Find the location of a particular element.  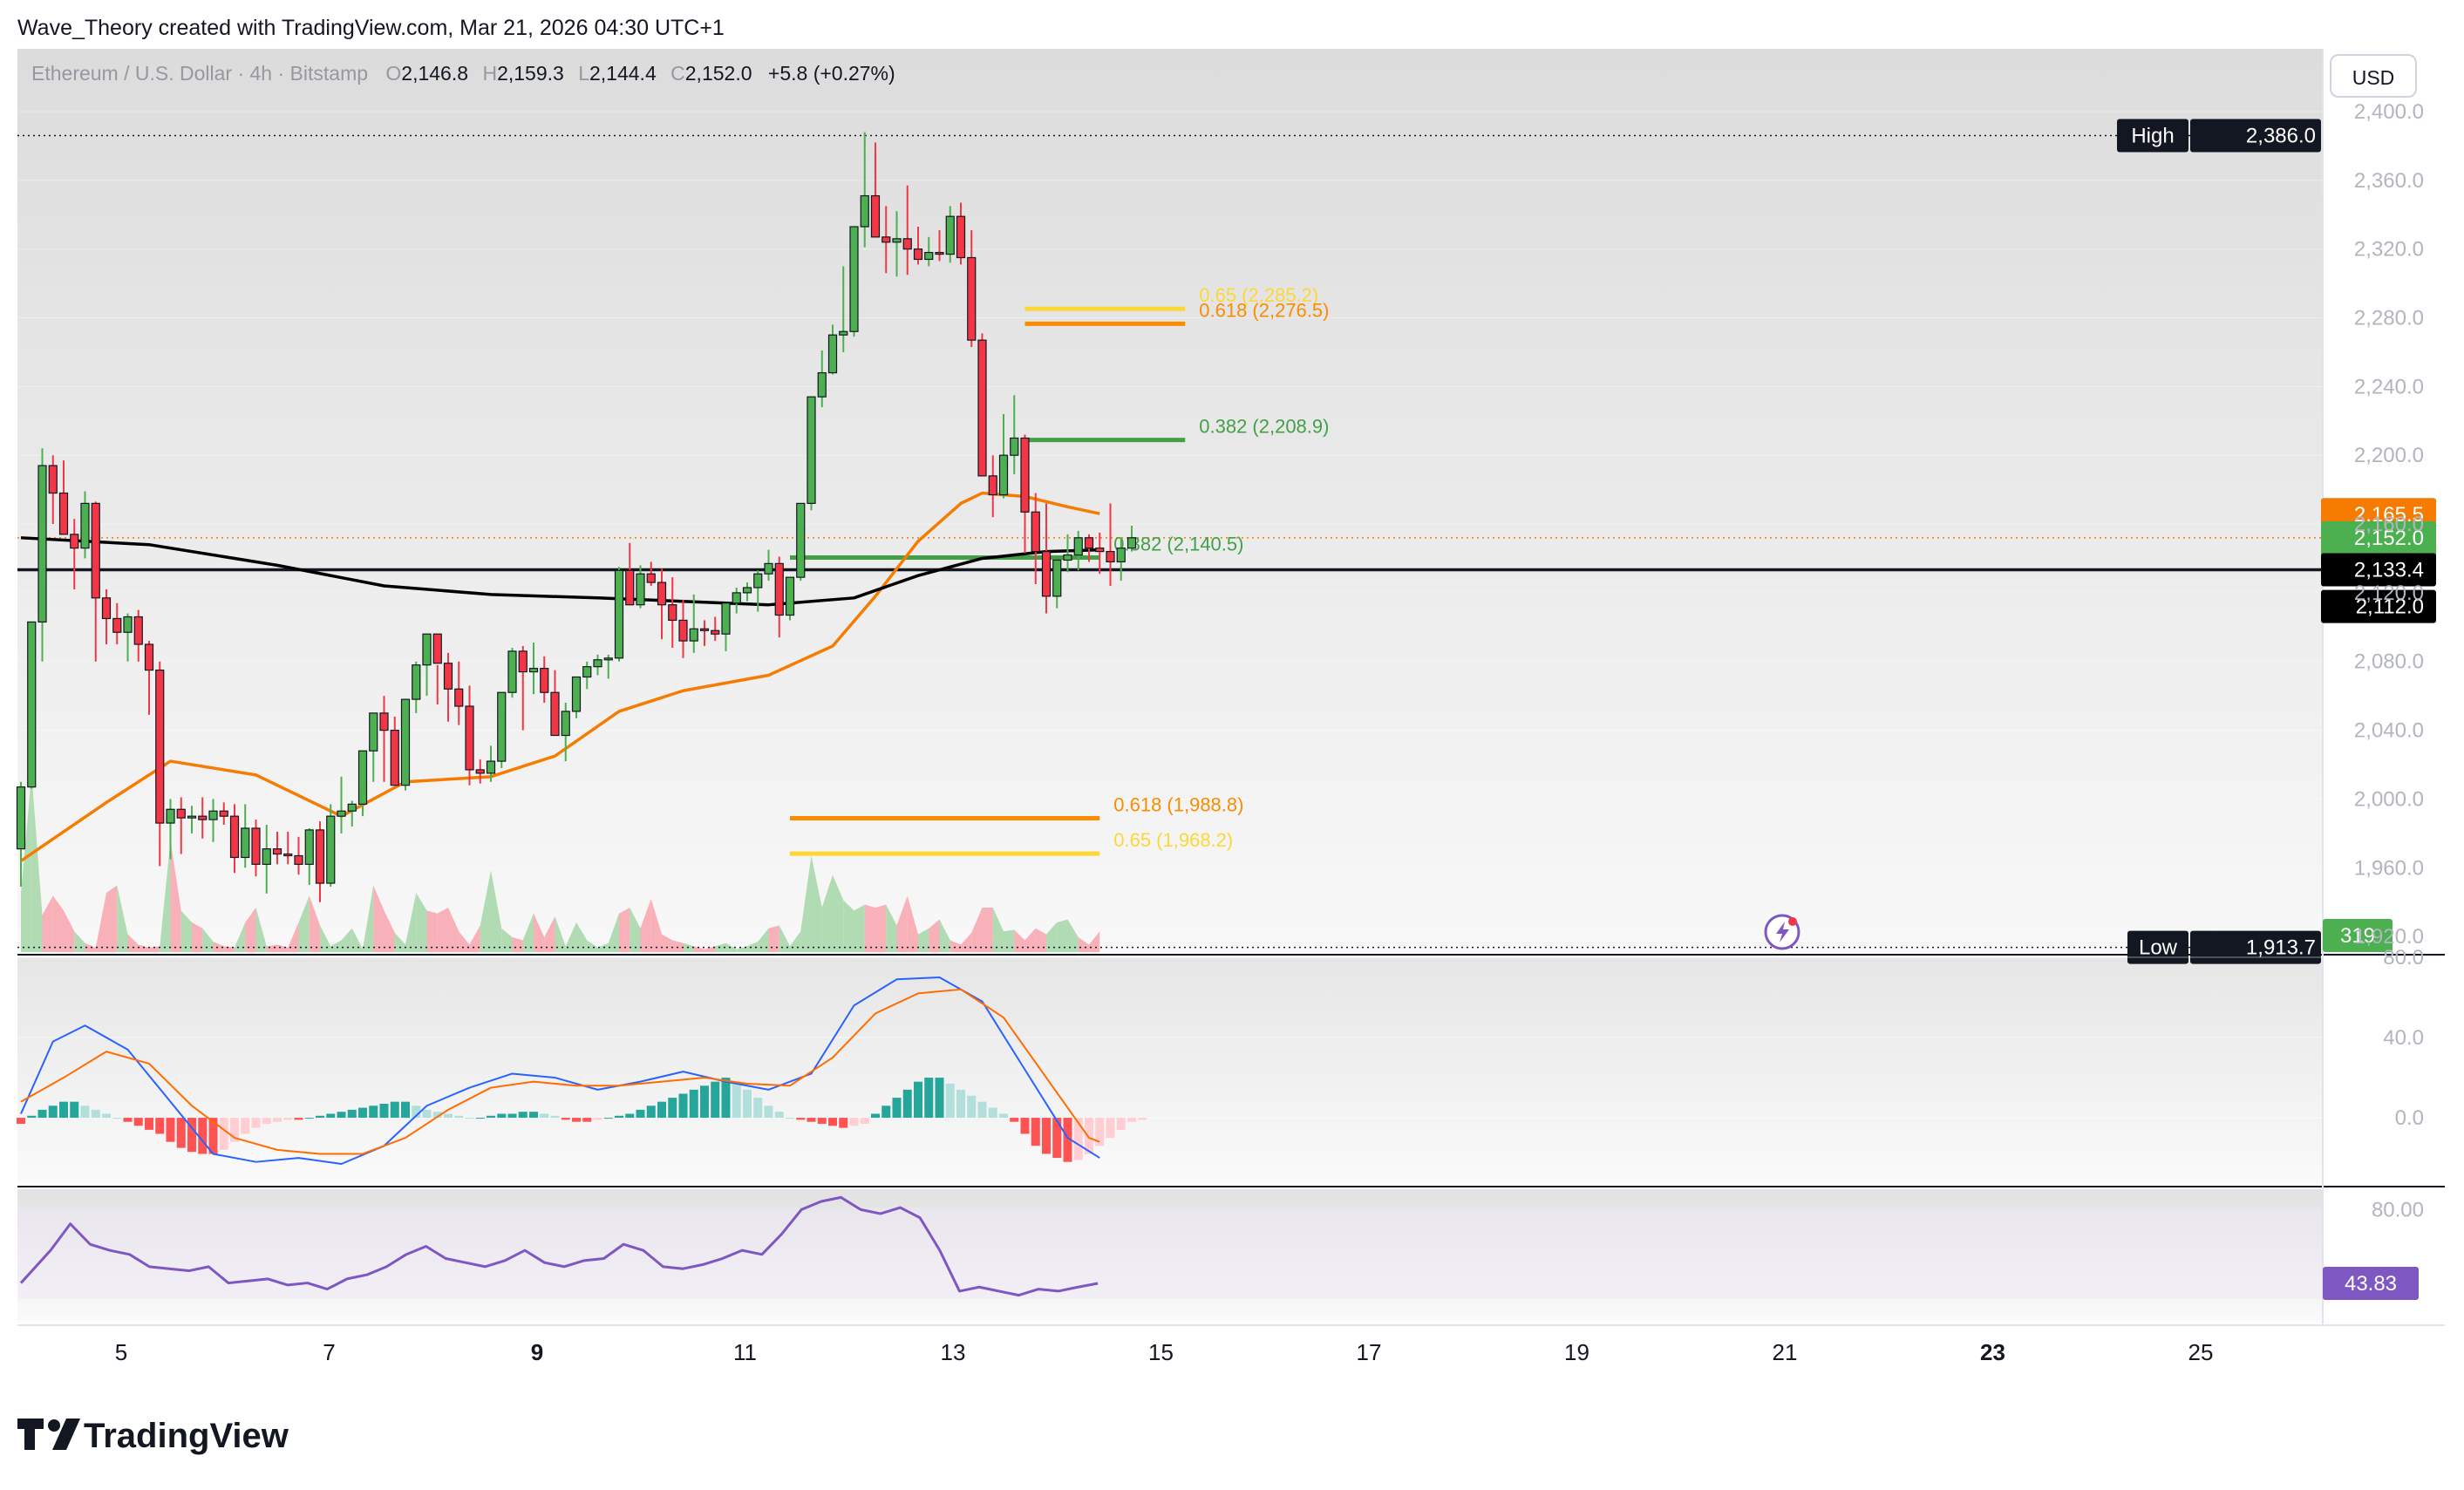

fib-label: 0.65 (2,285.2) is located at coordinates (1258, 295).